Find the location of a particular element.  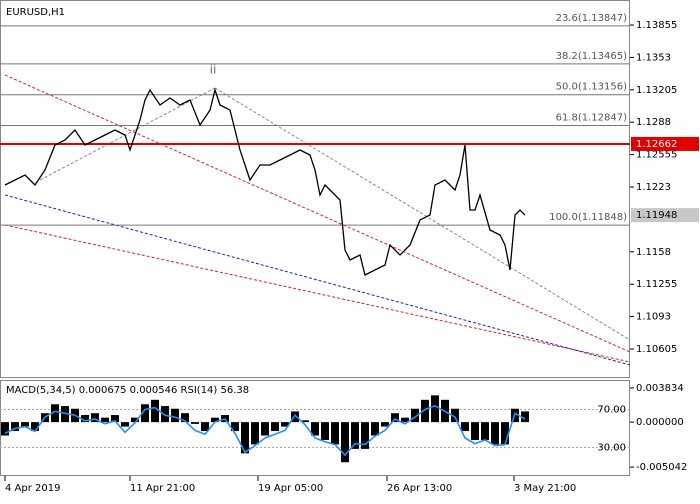

fib-label: 50.0(1.13156) is located at coordinates (592, 87).